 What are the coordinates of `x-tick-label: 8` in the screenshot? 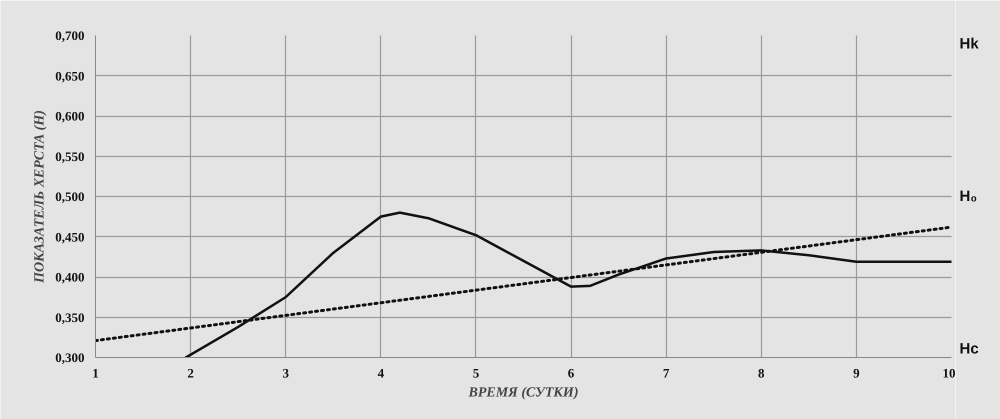 It's located at (762, 373).